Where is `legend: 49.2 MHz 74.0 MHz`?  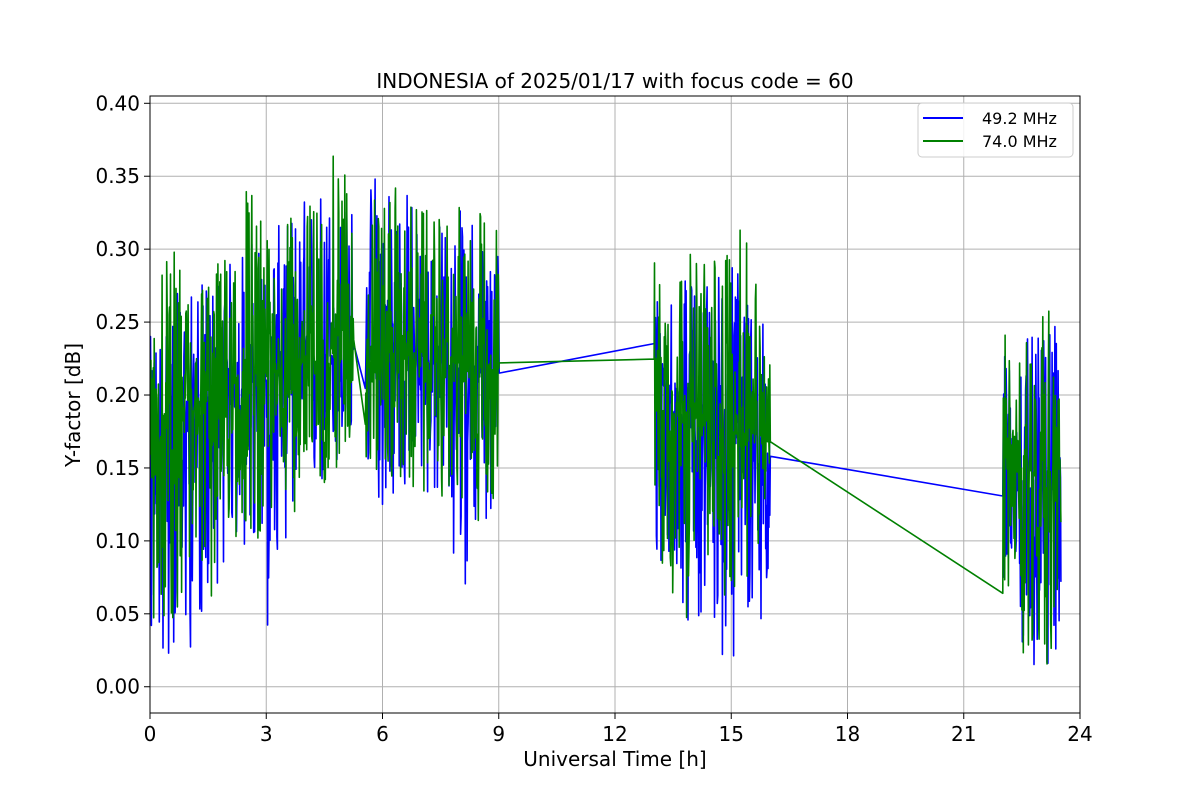
legend: 49.2 MHz 74.0 MHz is located at coordinates (995, 130).